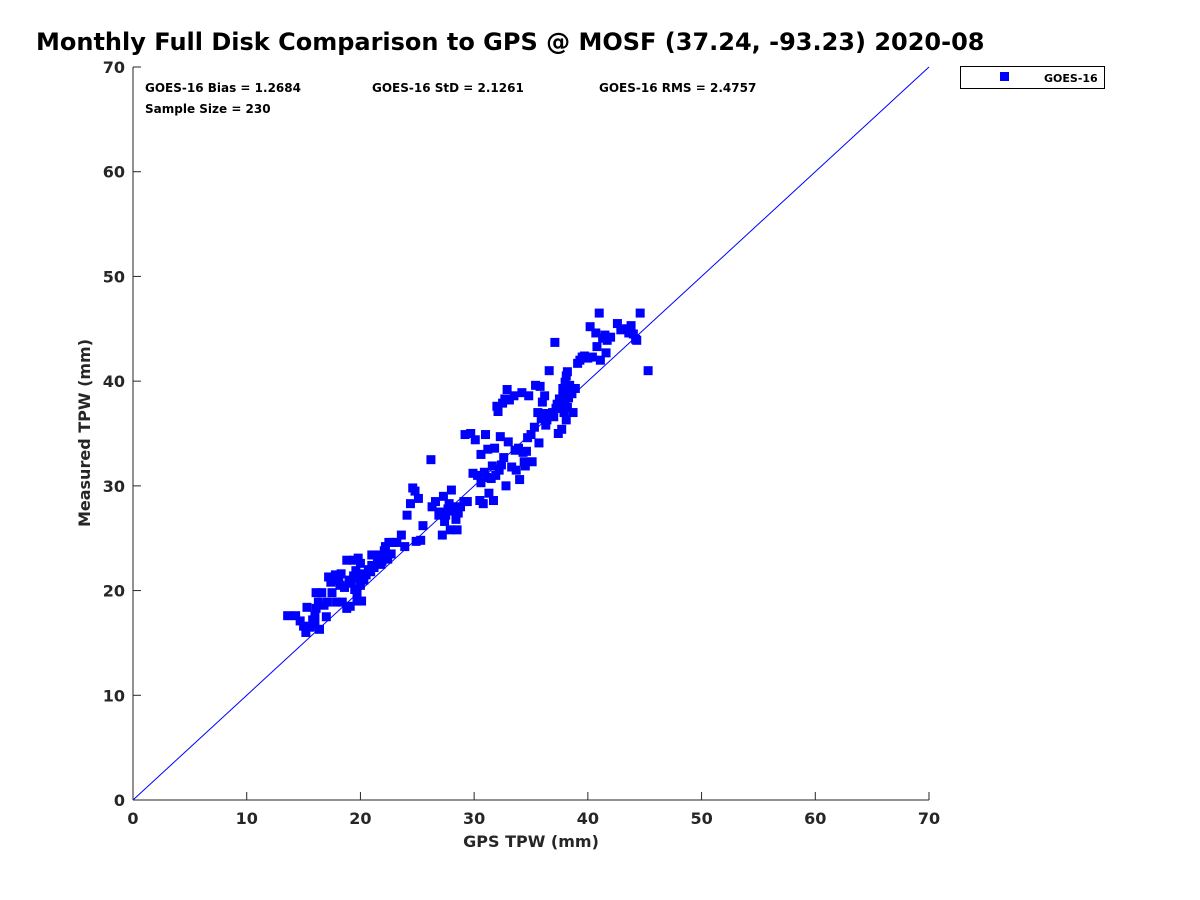 The width and height of the screenshot is (1200, 900). I want to click on stat-sample-size: Sample Size = 230, so click(208, 109).